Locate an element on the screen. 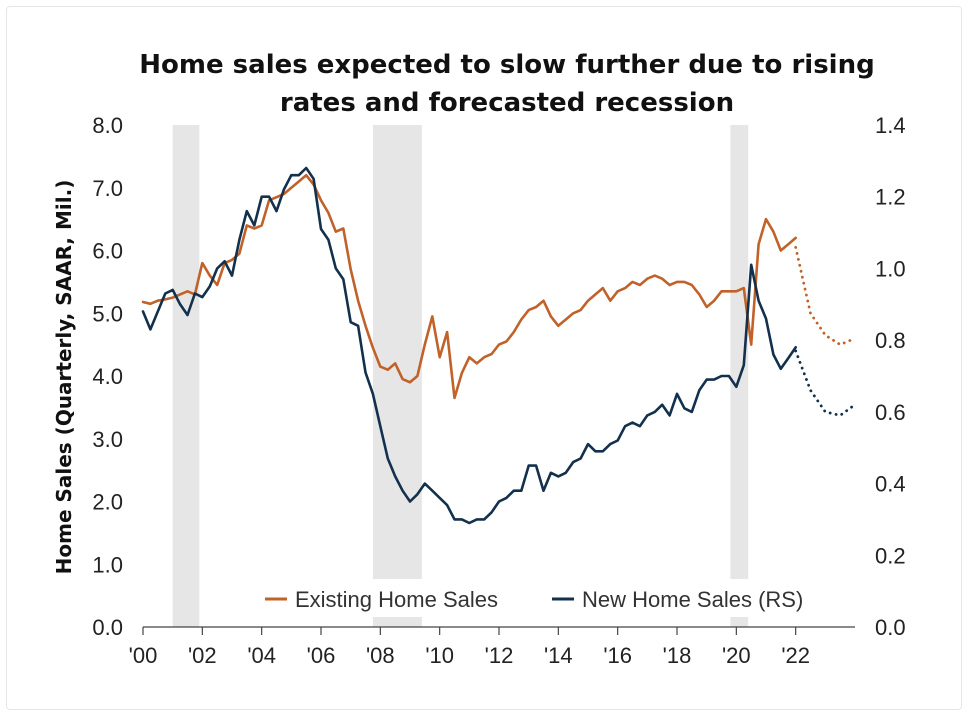  legend: Existing Home Sales New Home Sales (RS) is located at coordinates (539, 598).